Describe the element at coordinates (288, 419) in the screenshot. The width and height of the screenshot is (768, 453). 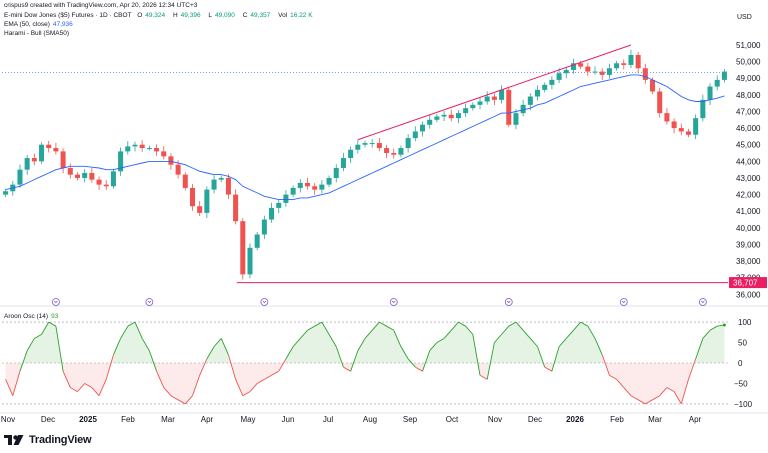
I see `time-tick: Jun` at that location.